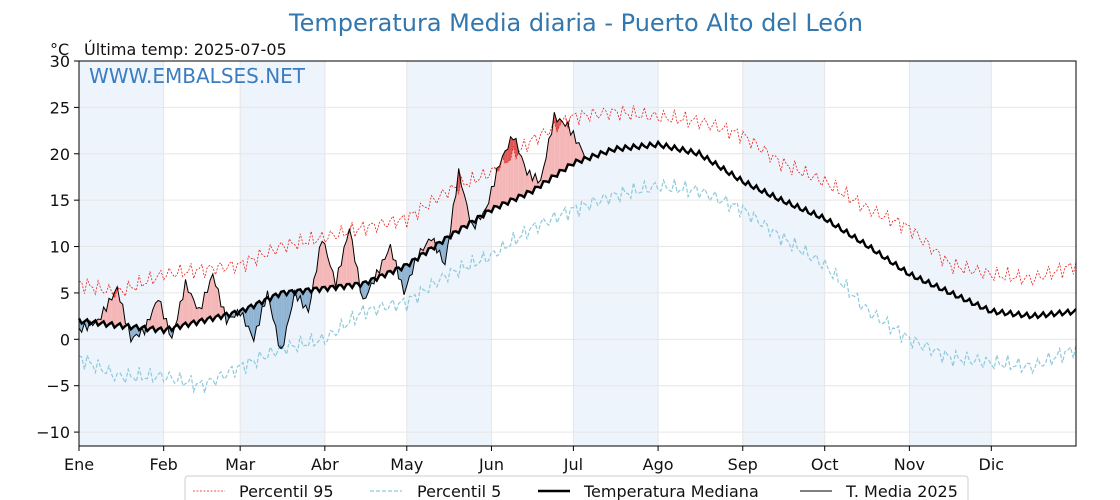  Describe the element at coordinates (459, 491) in the screenshot. I see `legend-label: Percentil 5` at that location.